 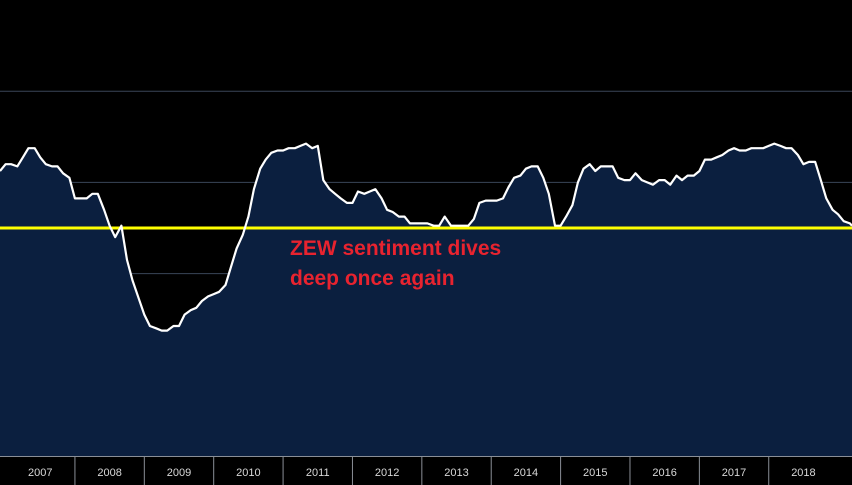 I want to click on x-tick-label: 2011, so click(x=318, y=473).